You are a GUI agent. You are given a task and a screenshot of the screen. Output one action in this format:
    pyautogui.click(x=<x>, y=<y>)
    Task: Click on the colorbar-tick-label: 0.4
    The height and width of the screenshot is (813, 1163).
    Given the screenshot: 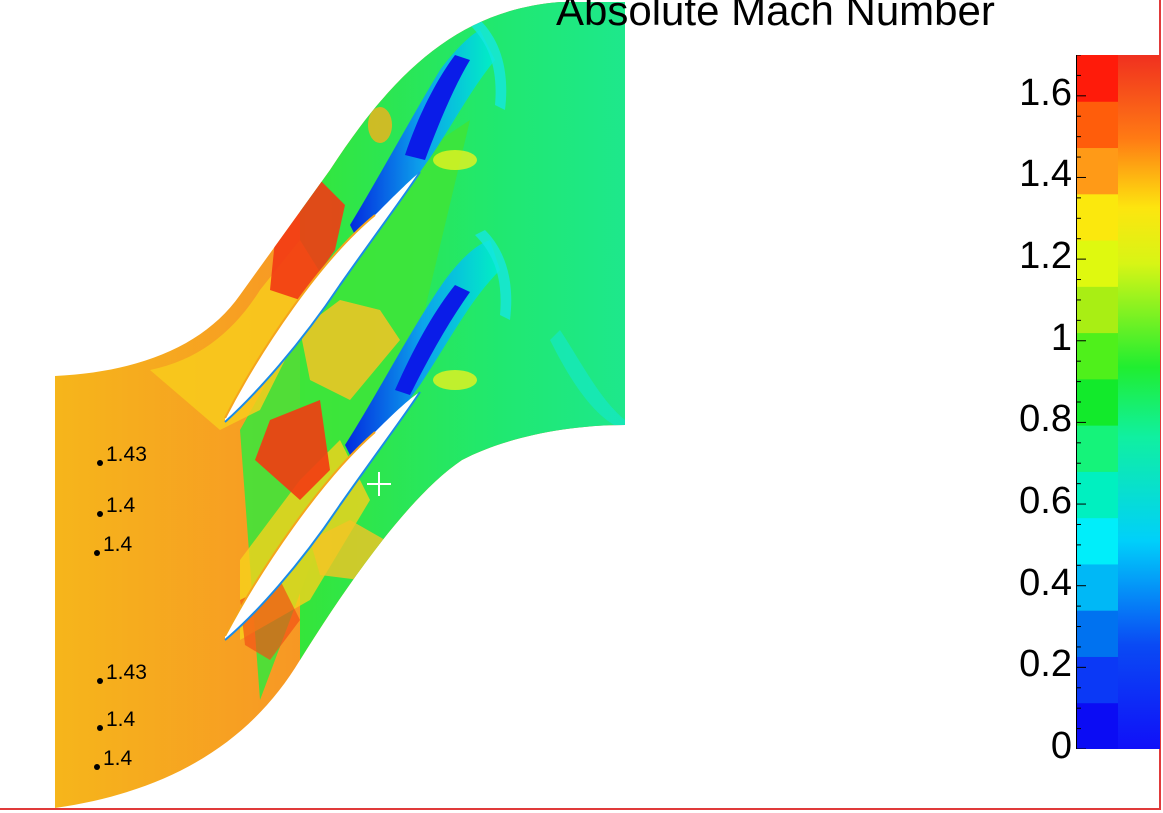 What is the action you would take?
    pyautogui.click(x=1045, y=582)
    